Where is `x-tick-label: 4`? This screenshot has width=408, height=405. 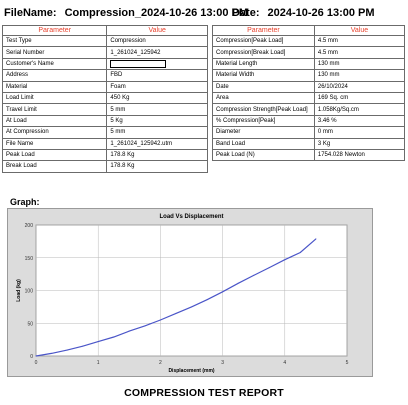 x-tick-label: 4 is located at coordinates (284, 363).